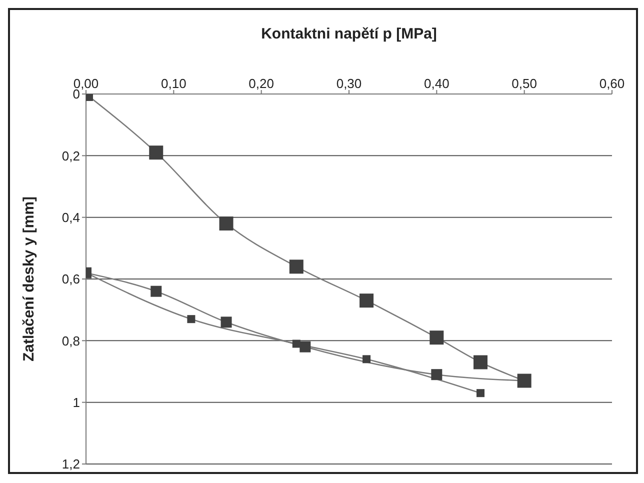  Describe the element at coordinates (71, 156) in the screenshot. I see `y-tick-label: 0,2` at that location.